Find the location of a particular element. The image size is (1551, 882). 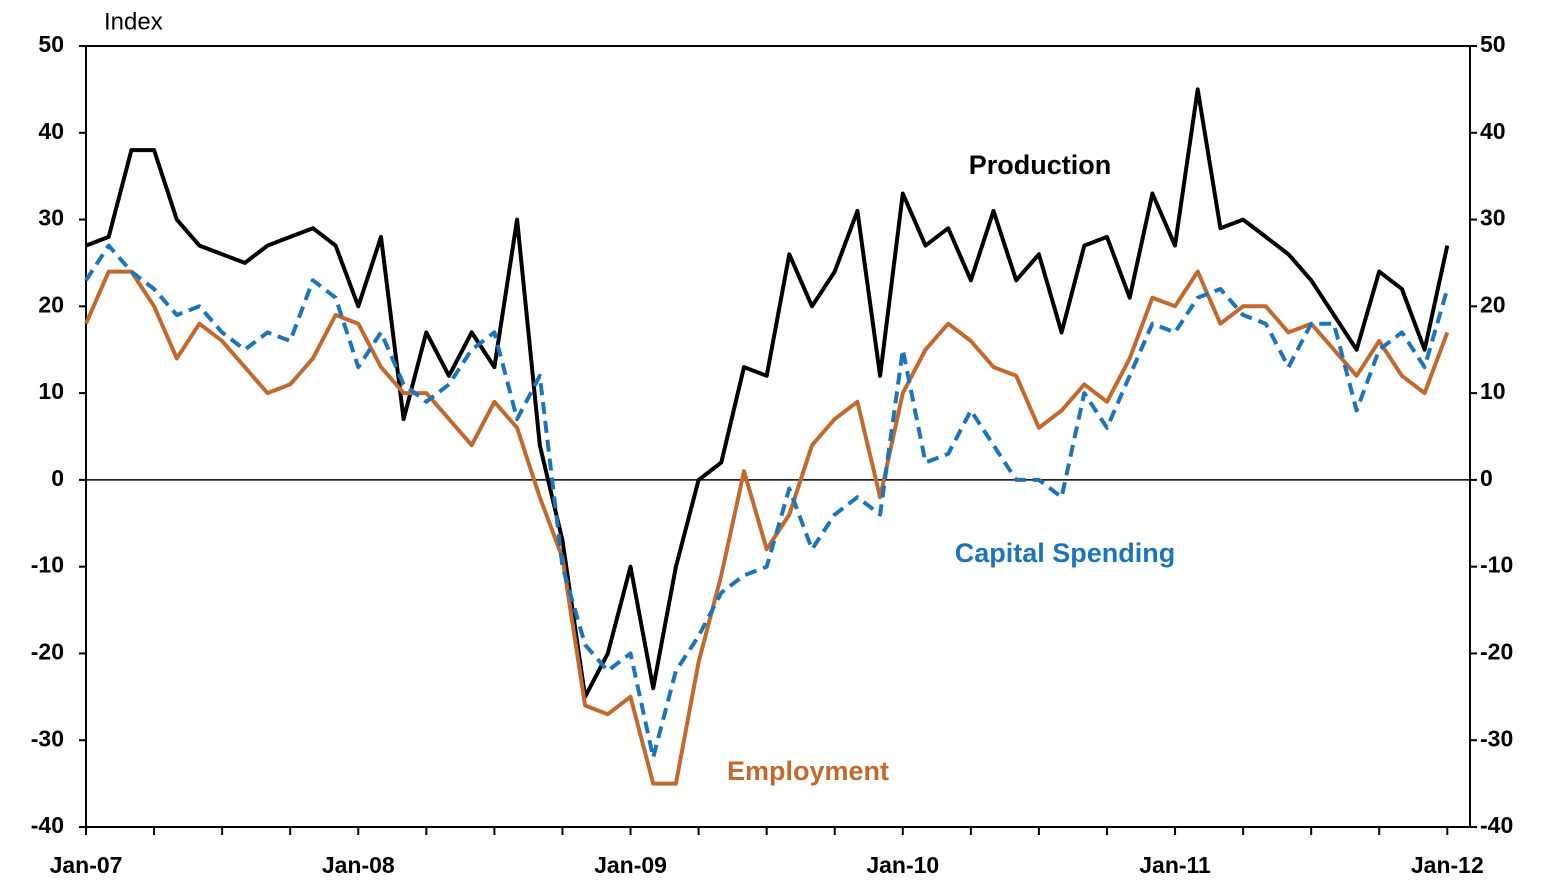

y2-tick-label: 40 is located at coordinates (1493, 131).